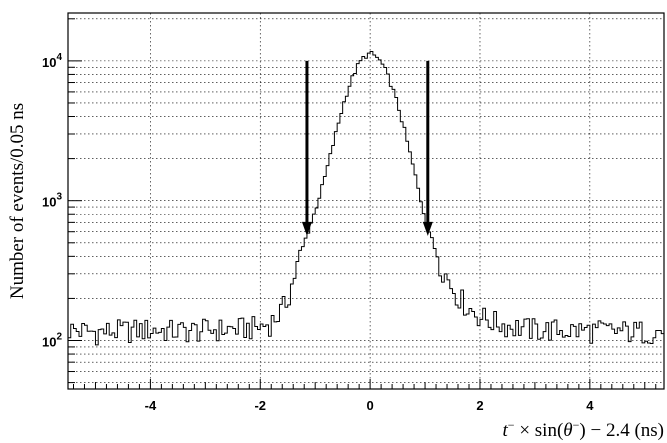 This screenshot has width=667, height=443. I want to click on x-label-end: ) − 2.4 (ns), so click(621, 430).